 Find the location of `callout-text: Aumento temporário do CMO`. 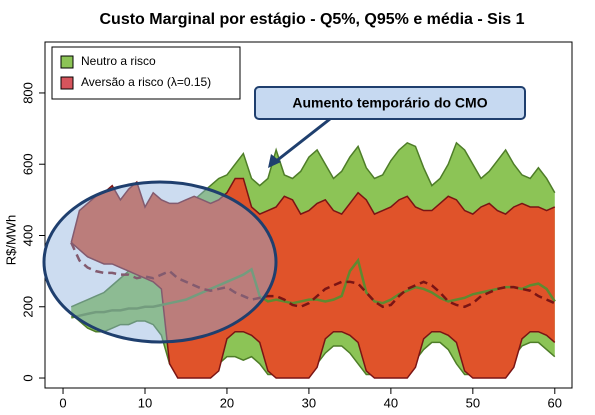

callout-text: Aumento temporário do CMO is located at coordinates (389, 103).